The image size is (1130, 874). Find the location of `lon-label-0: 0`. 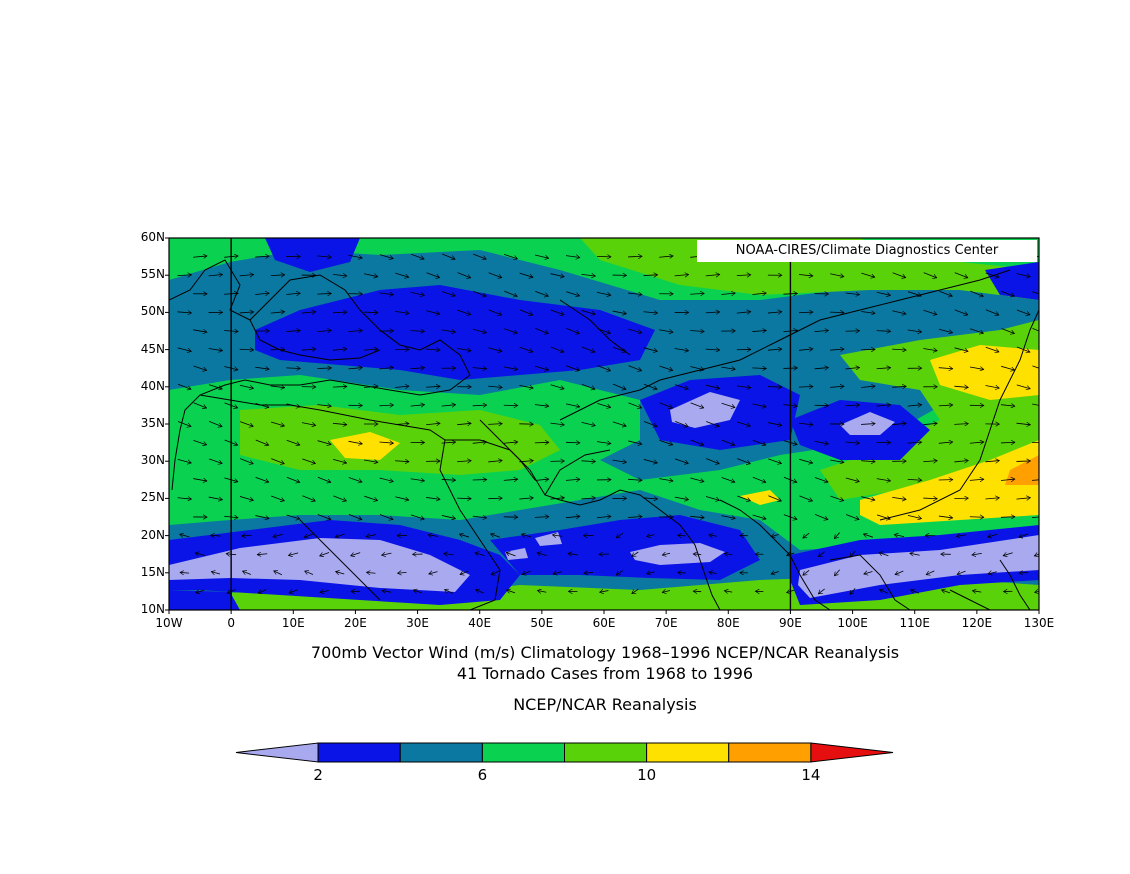

lon-label-0: 0 is located at coordinates (231, 623).